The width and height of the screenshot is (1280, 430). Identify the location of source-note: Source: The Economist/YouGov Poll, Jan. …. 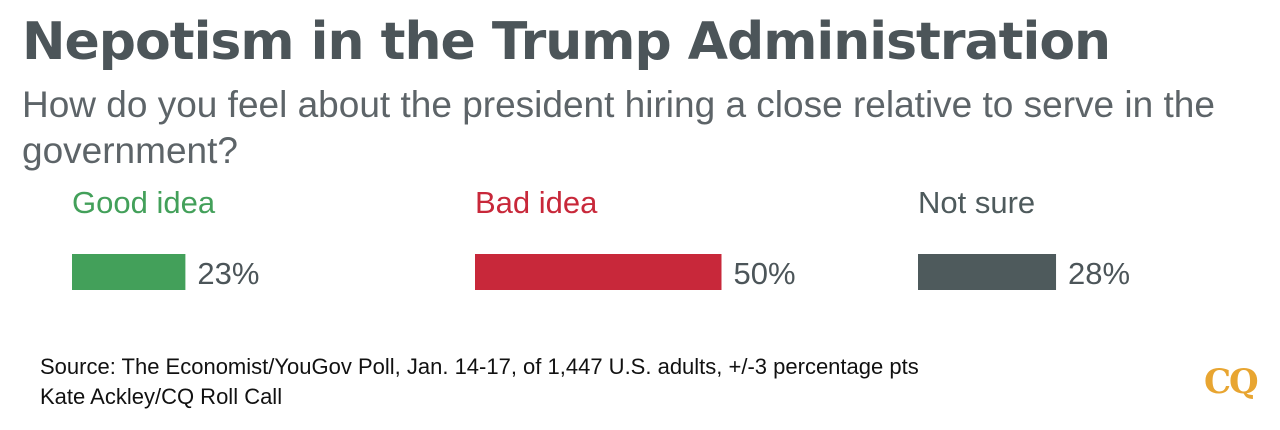
(479, 382).